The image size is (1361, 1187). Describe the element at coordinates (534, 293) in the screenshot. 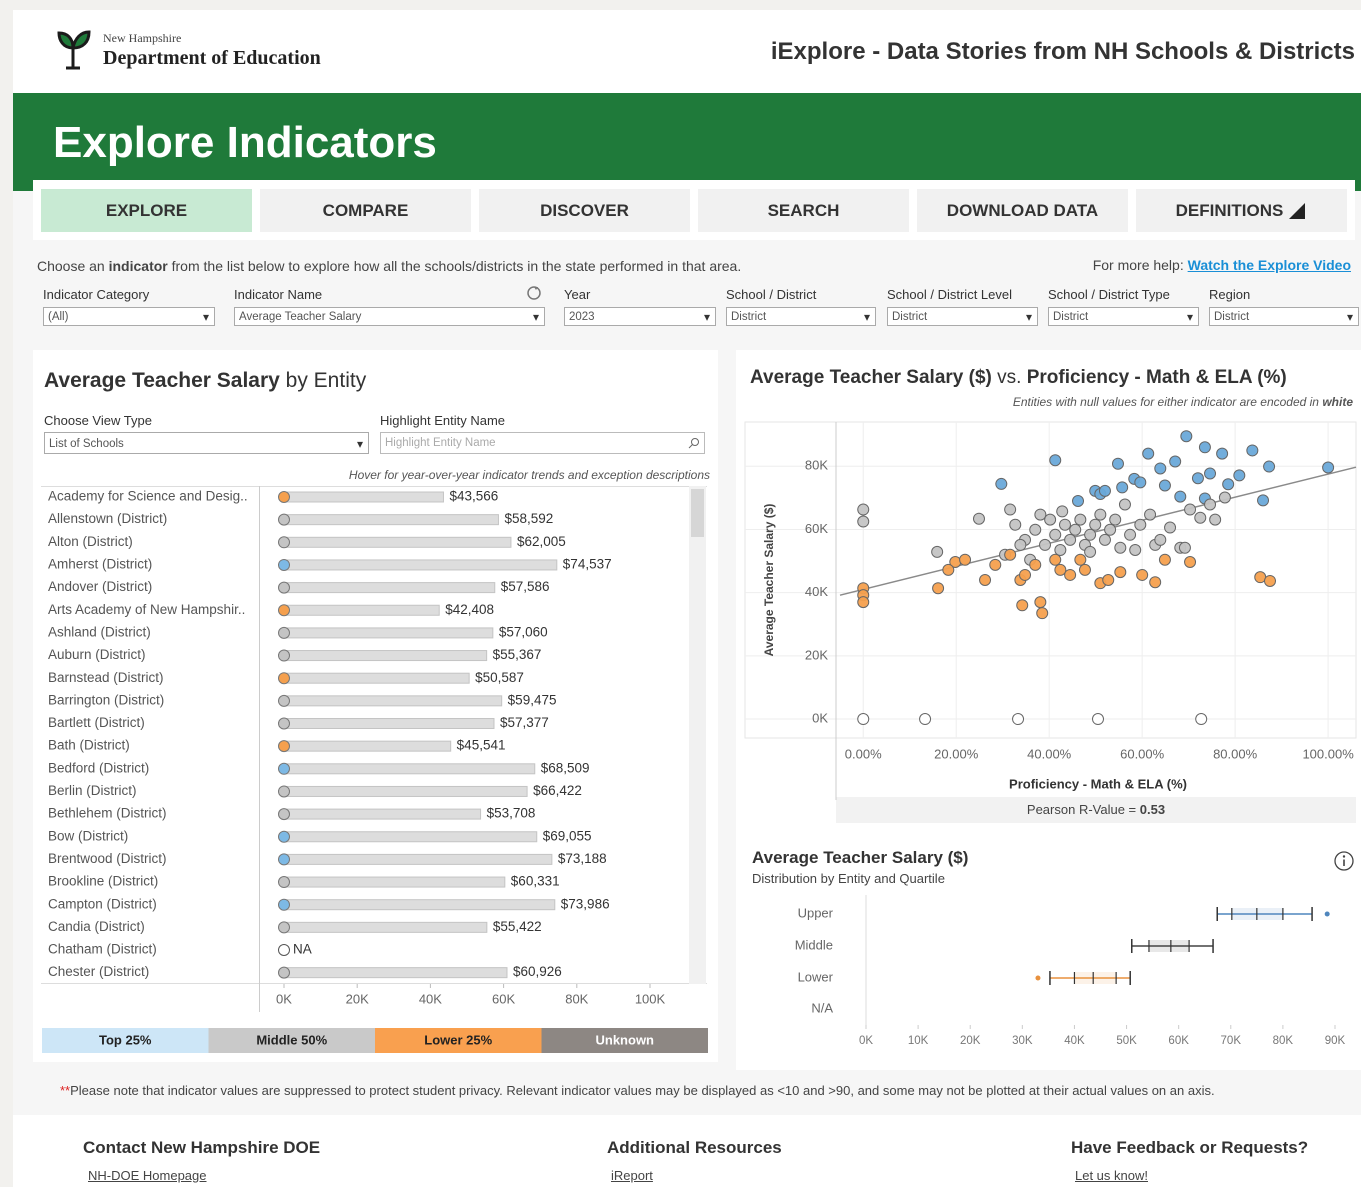

I see `reset-icon` at that location.